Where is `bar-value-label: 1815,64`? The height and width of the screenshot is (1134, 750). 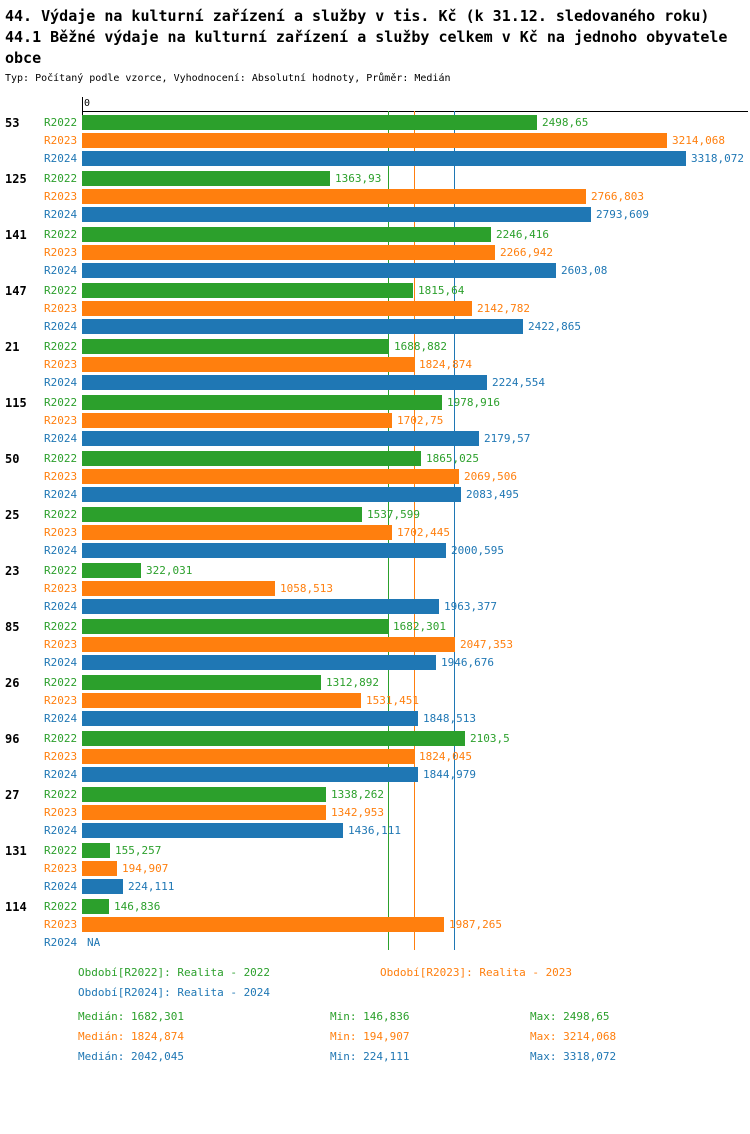
bar-value-label: 1815,64 is located at coordinates (441, 290).